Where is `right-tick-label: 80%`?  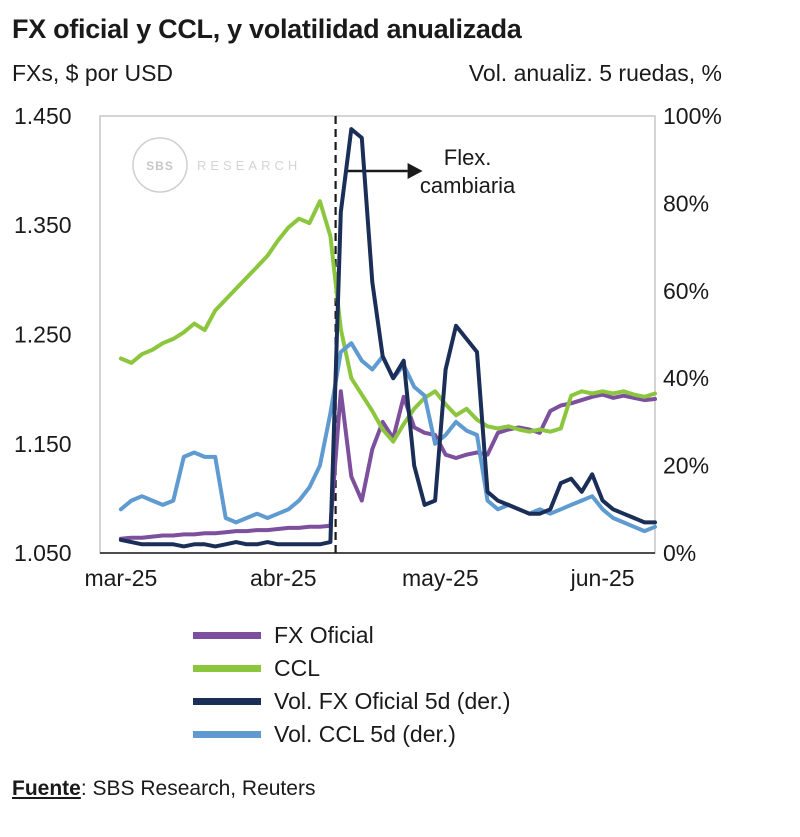
right-tick-label: 80% is located at coordinates (686, 203).